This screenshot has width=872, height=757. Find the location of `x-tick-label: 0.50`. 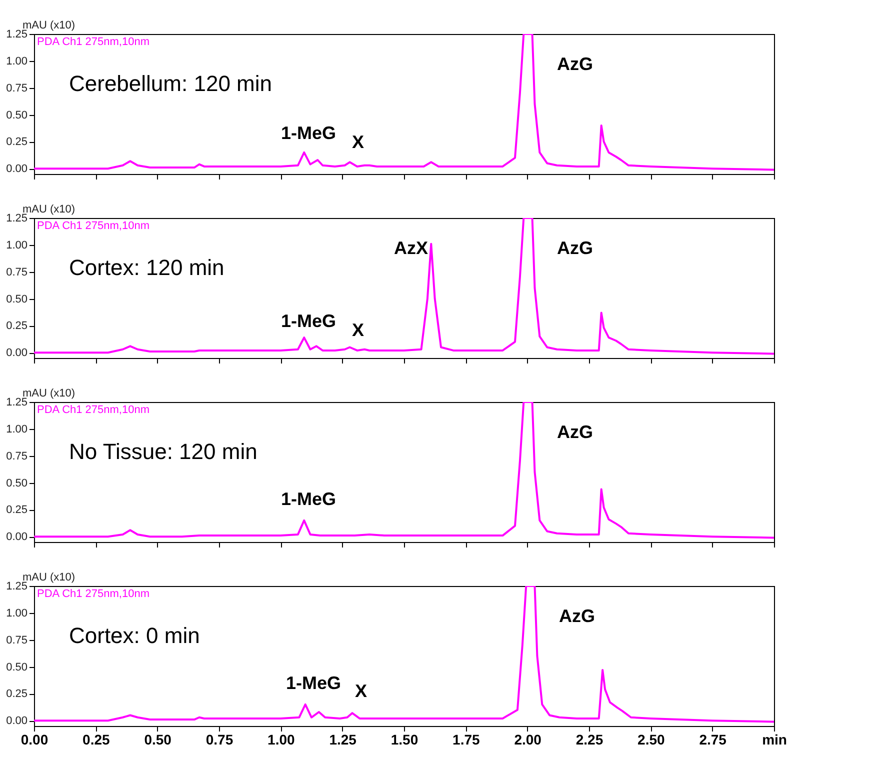

x-tick-label: 0.50 is located at coordinates (158, 740).